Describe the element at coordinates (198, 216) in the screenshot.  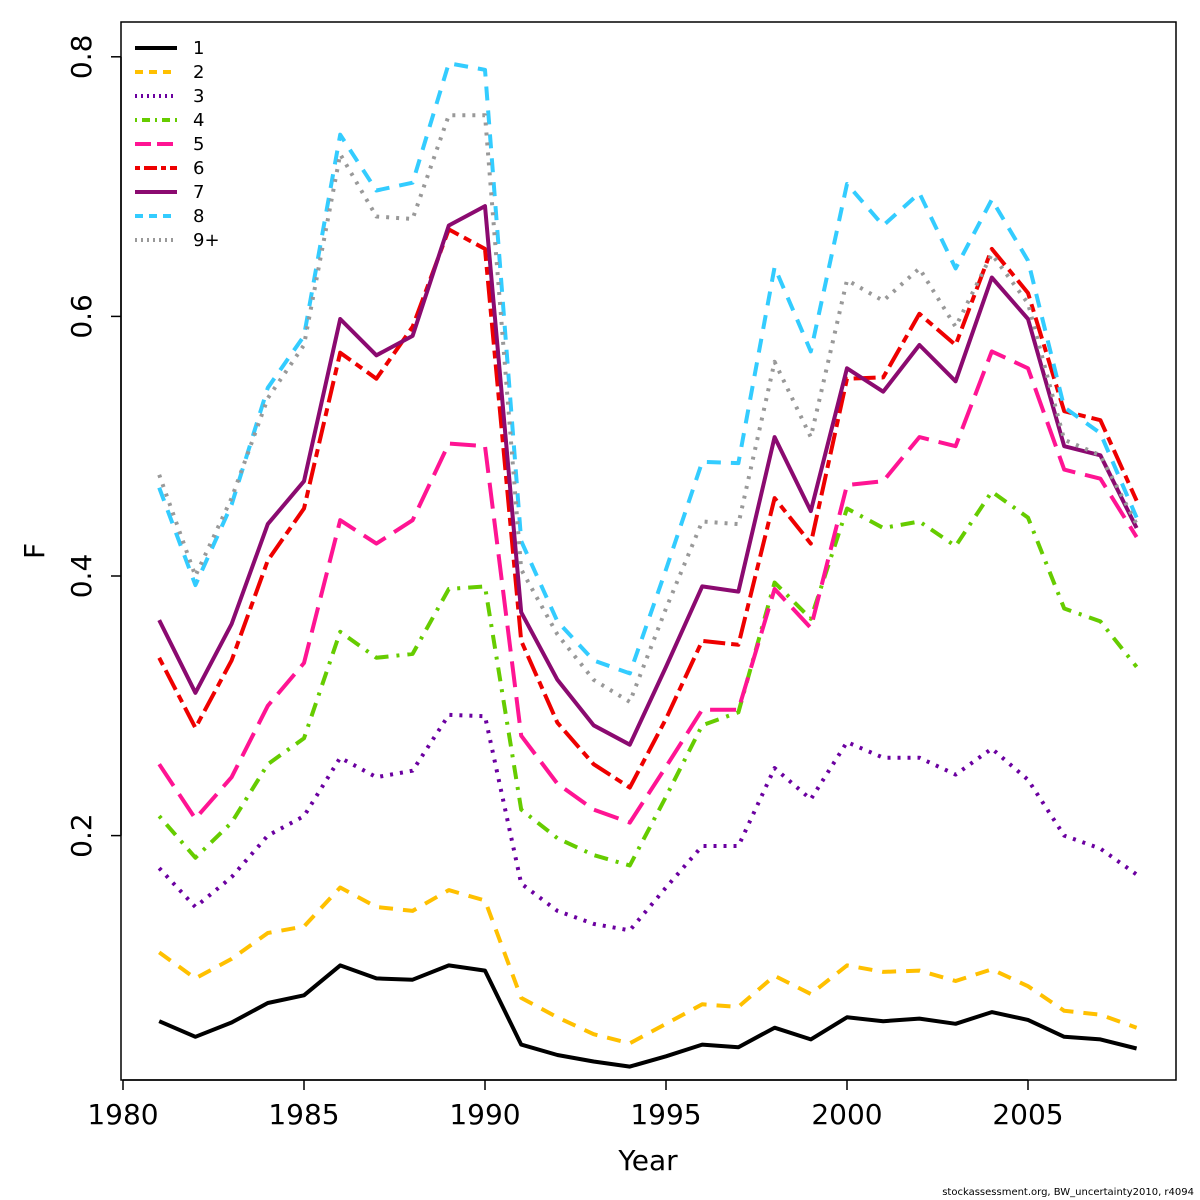
I see `legend-label: 8` at that location.